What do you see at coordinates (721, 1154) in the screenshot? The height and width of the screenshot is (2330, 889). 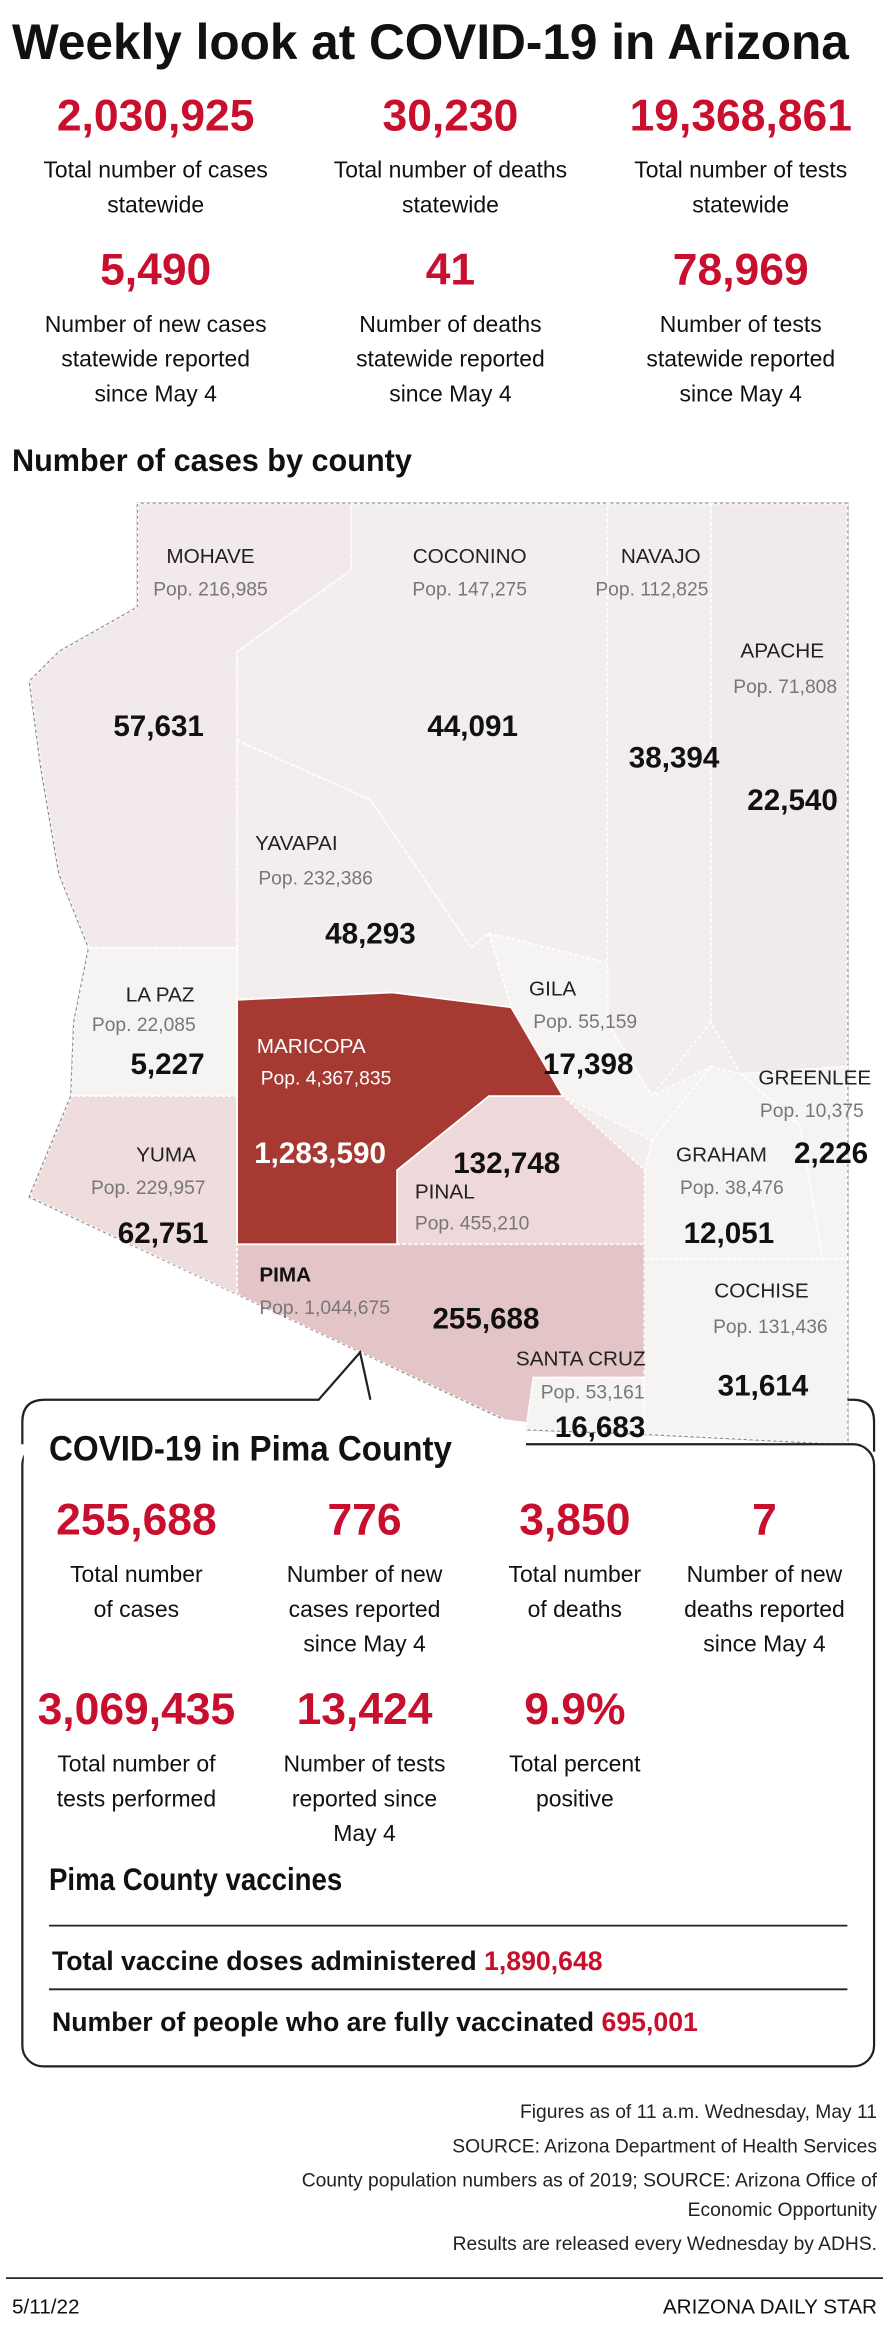 I see `county-name: GRAHAM` at bounding box center [721, 1154].